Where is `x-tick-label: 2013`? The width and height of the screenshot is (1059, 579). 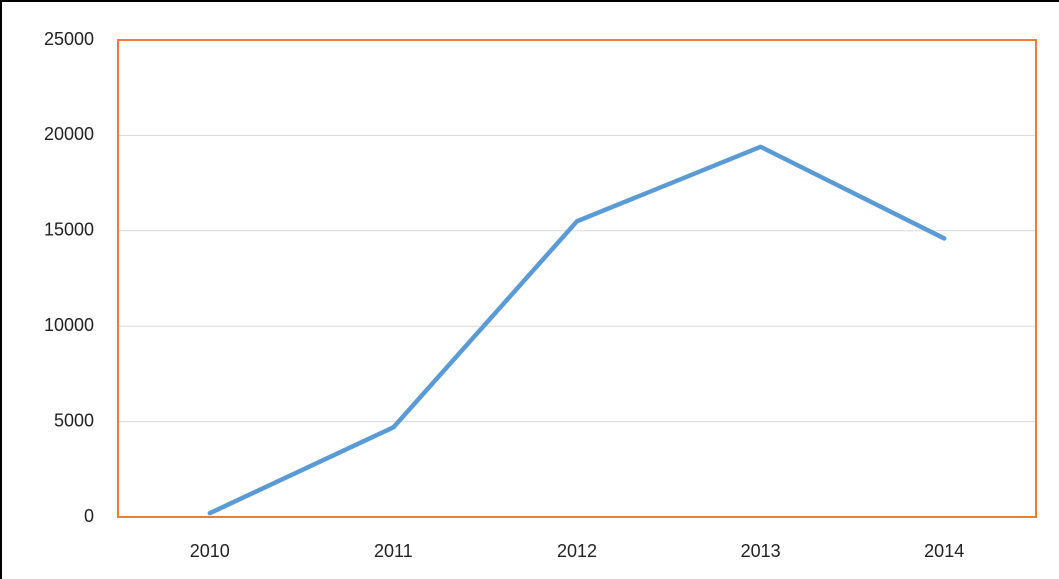 x-tick-label: 2013 is located at coordinates (761, 551).